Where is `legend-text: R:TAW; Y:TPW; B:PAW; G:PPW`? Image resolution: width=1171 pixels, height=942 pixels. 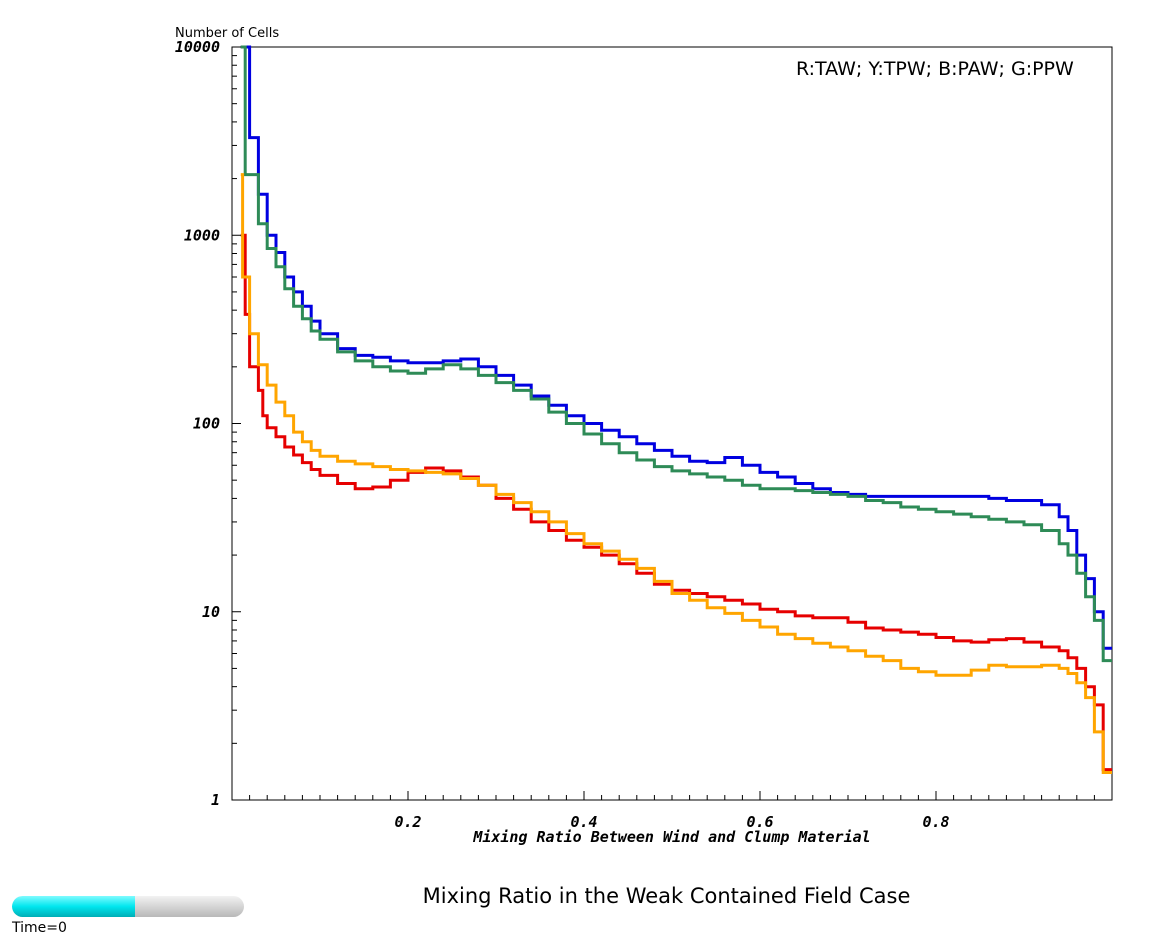 legend-text: R:TAW; Y:TPW; B:PAW; G:PPW is located at coordinates (935, 69).